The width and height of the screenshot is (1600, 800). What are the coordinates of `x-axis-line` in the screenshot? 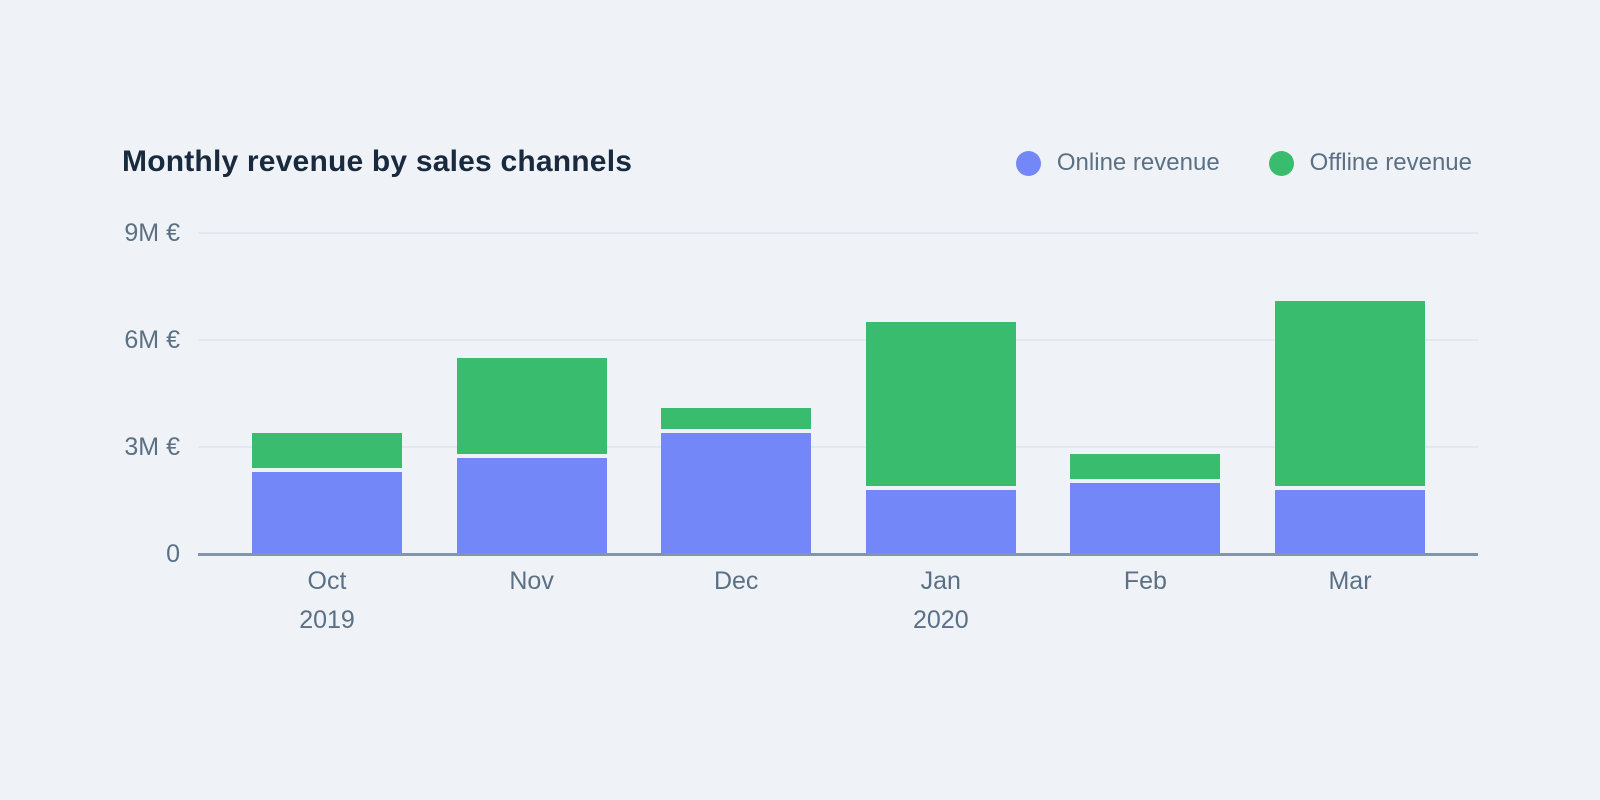 It's located at (838, 554).